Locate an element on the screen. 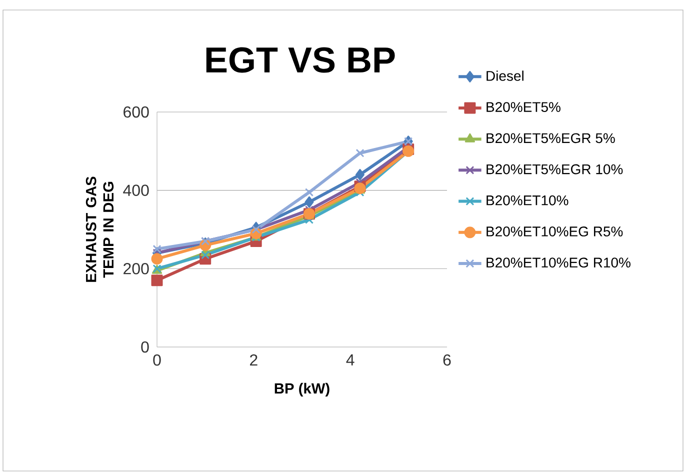 This screenshot has width=686, height=474. x-axis-title: BP (kW) is located at coordinates (302, 389).